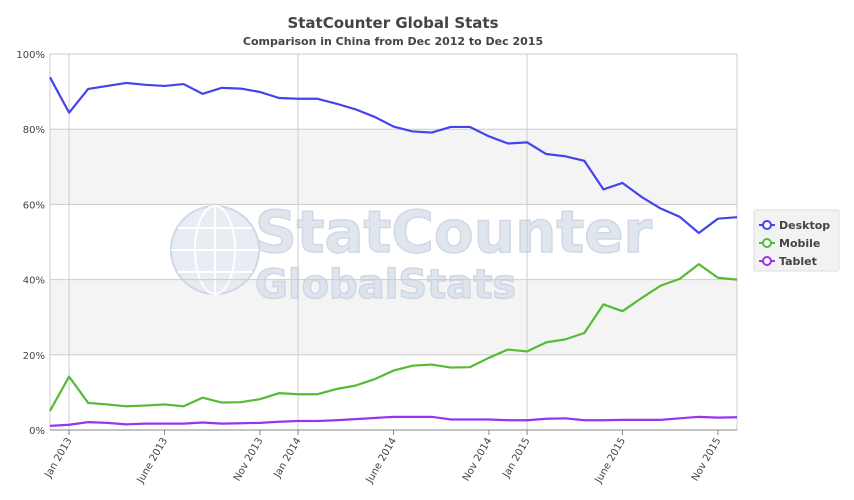  Describe the element at coordinates (767, 243) in the screenshot. I see `legend-marker-mobile` at that location.